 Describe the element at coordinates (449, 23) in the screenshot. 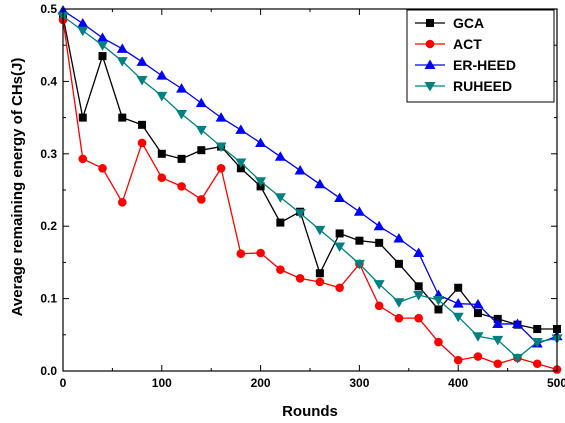

I see `legend-item-gca: GCA` at that location.